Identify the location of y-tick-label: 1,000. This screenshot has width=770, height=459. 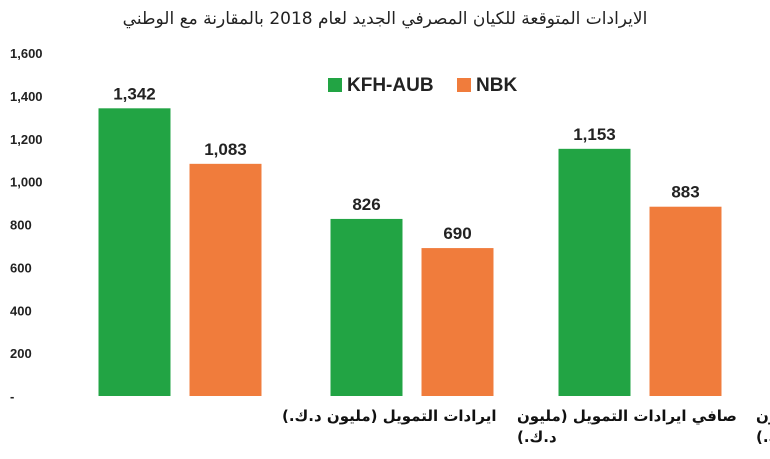
(26, 182).